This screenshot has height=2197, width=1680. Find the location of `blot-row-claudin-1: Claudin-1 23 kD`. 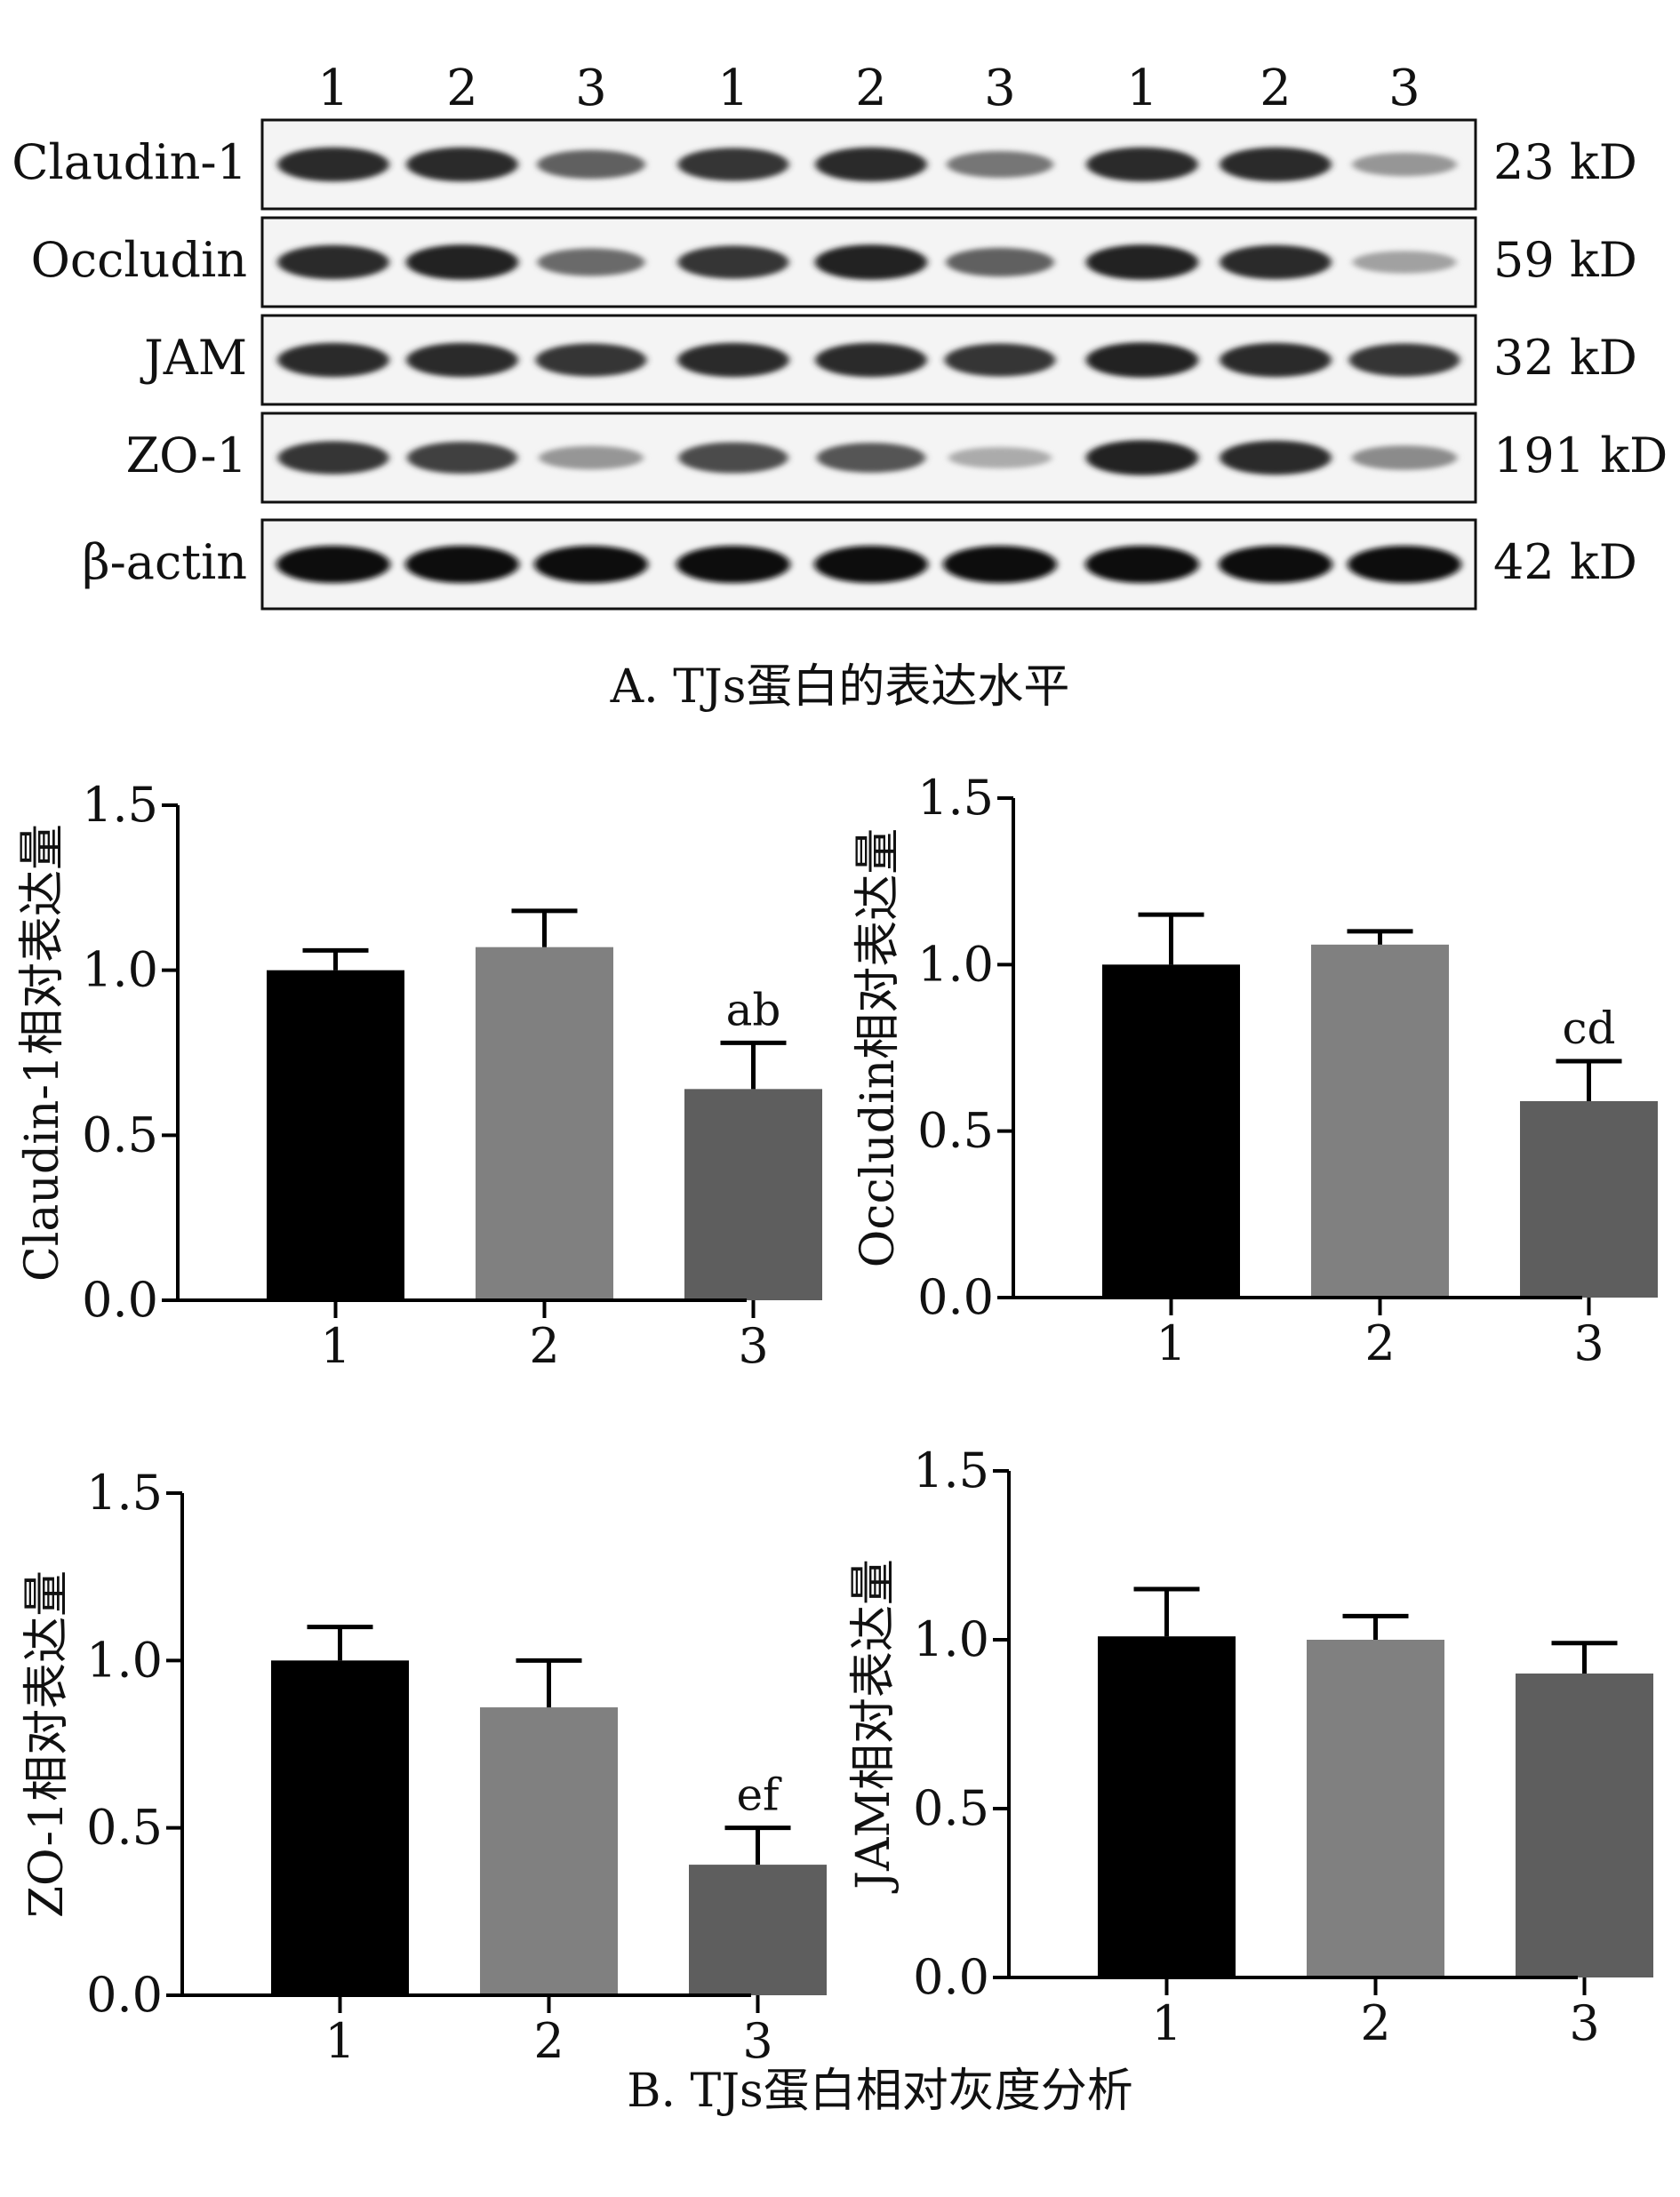

blot-row-claudin-1: Claudin-1 23 kD is located at coordinates (824, 164).